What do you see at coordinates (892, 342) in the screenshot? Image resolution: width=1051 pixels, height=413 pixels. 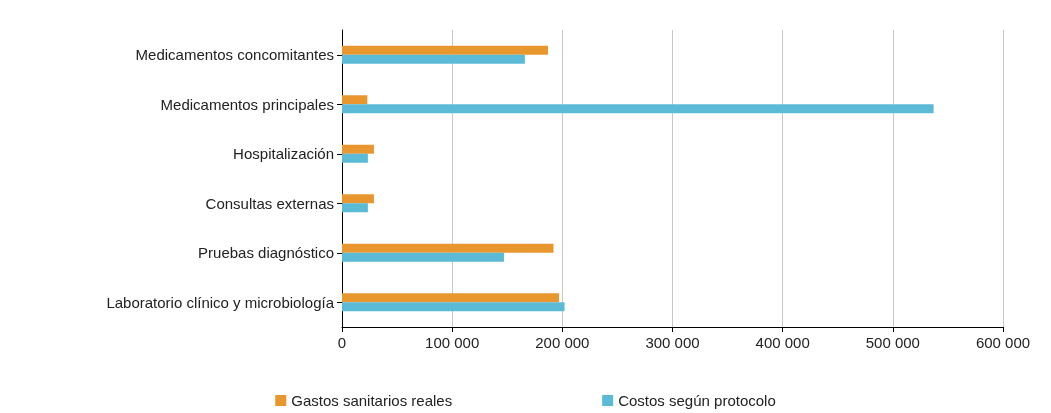 I see `x-tick-label: 500 000` at bounding box center [892, 342].